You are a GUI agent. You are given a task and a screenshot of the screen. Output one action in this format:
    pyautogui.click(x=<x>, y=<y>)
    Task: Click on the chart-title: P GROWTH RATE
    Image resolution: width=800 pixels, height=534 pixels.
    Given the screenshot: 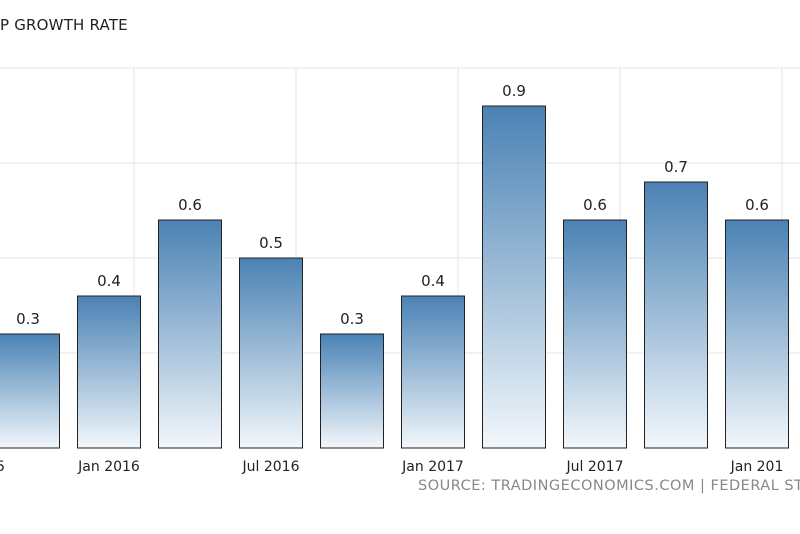 What is the action you would take?
    pyautogui.click(x=64, y=25)
    